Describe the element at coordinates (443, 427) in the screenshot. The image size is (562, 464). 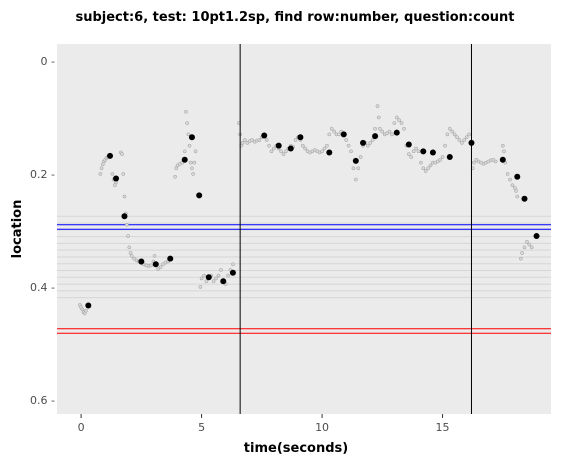
I see `x-tick-label: 15` at that location.